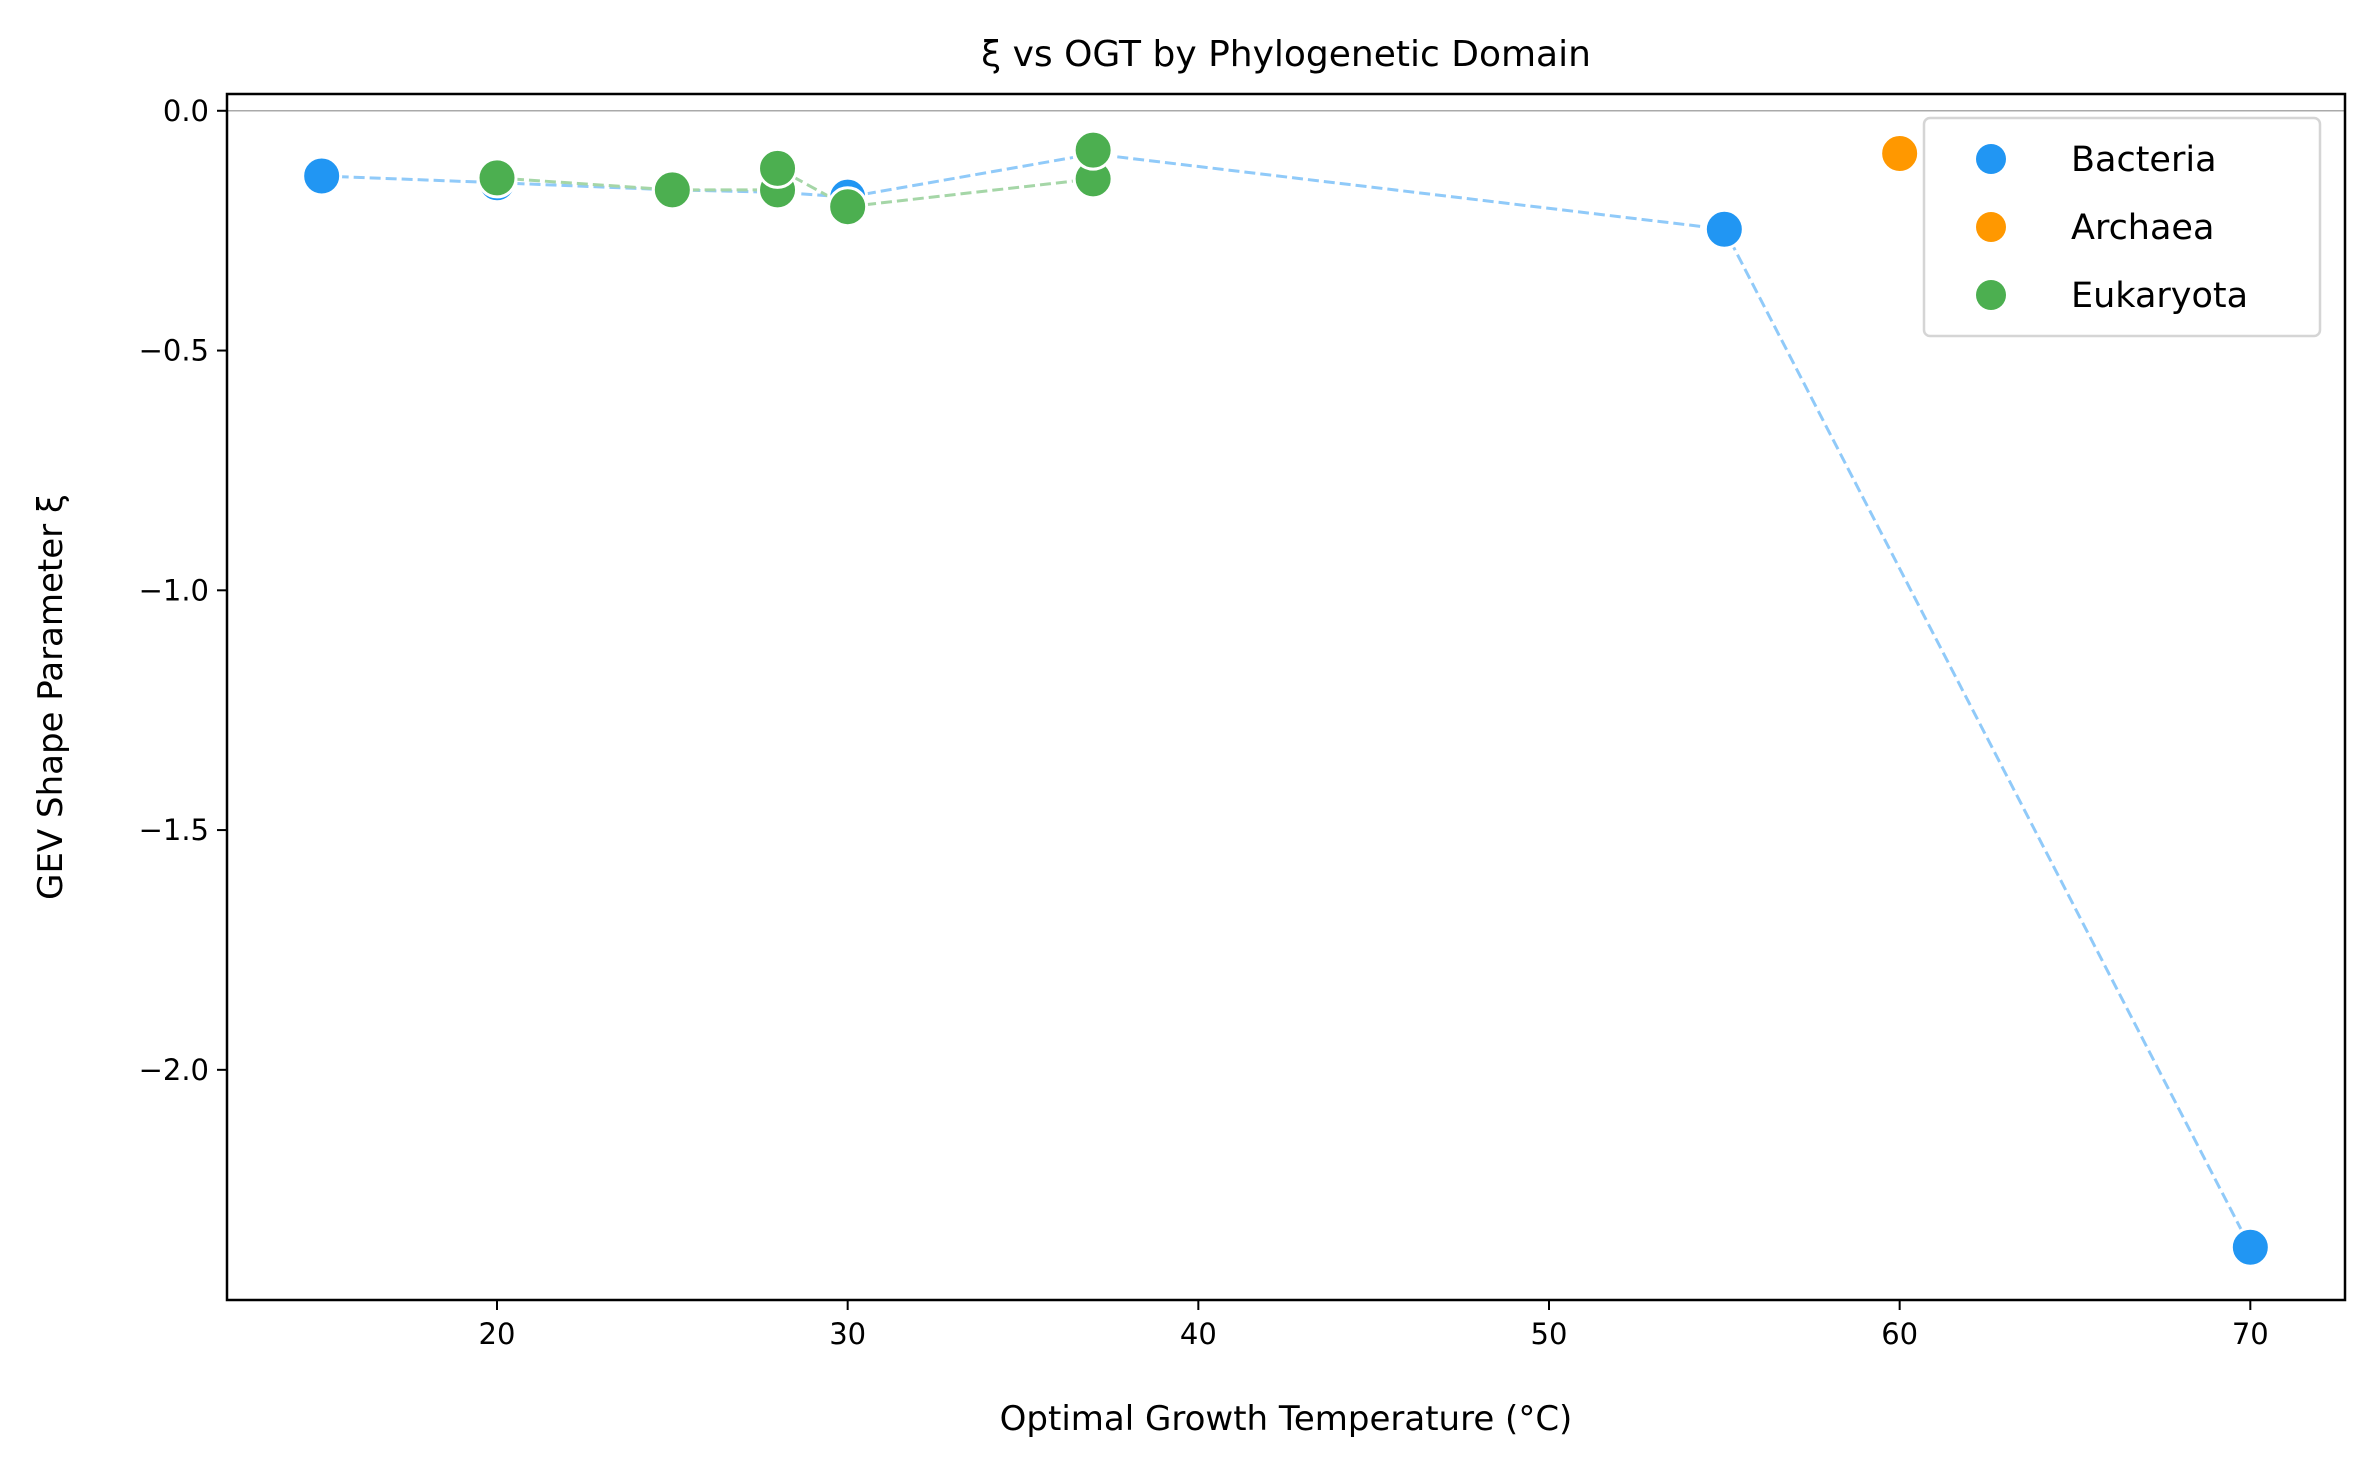  What do you see at coordinates (1286, 54) in the screenshot?
I see `chart-title: ξ vs OGT by Phylogenetic Domain` at bounding box center [1286, 54].